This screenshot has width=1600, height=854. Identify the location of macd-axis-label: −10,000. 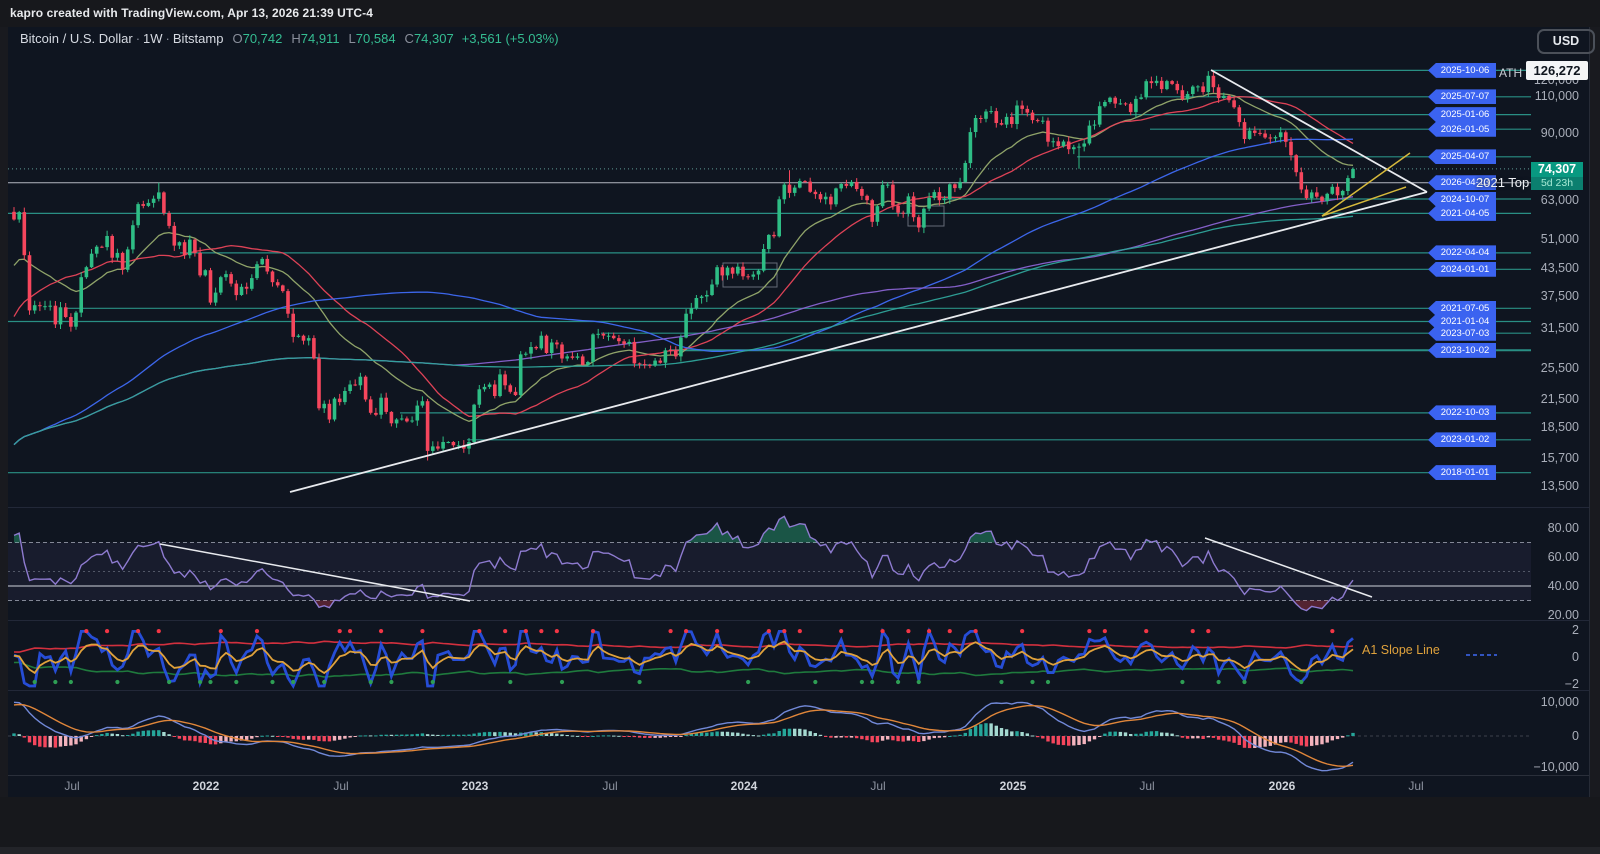
(1556, 767).